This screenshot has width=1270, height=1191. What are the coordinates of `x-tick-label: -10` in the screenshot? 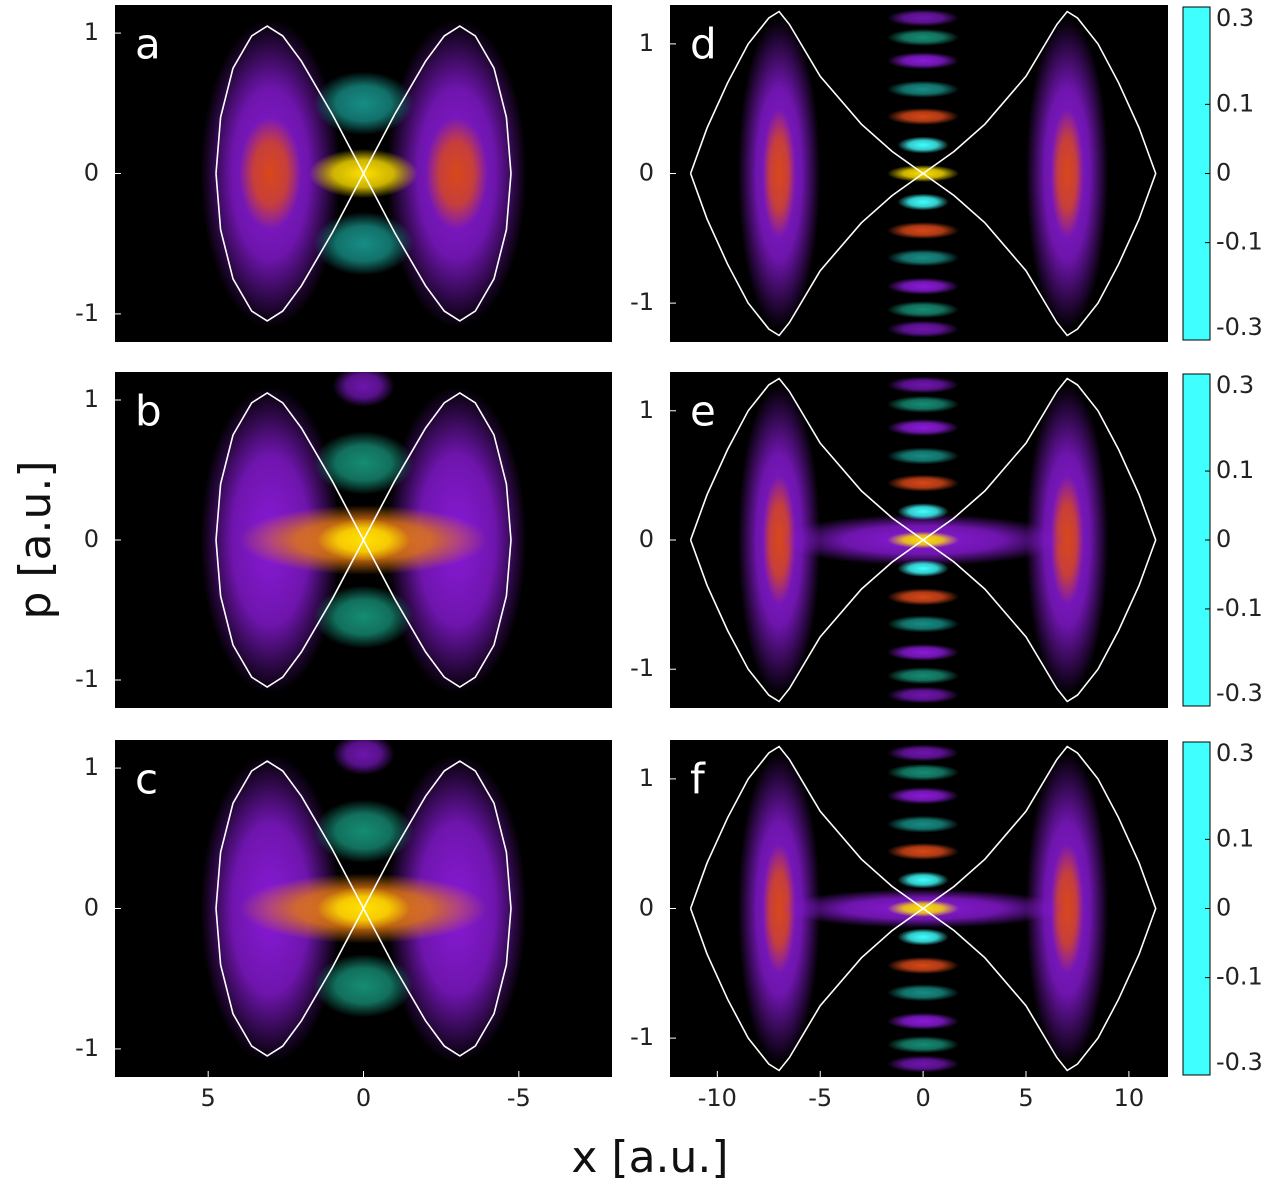 It's located at (717, 1098).